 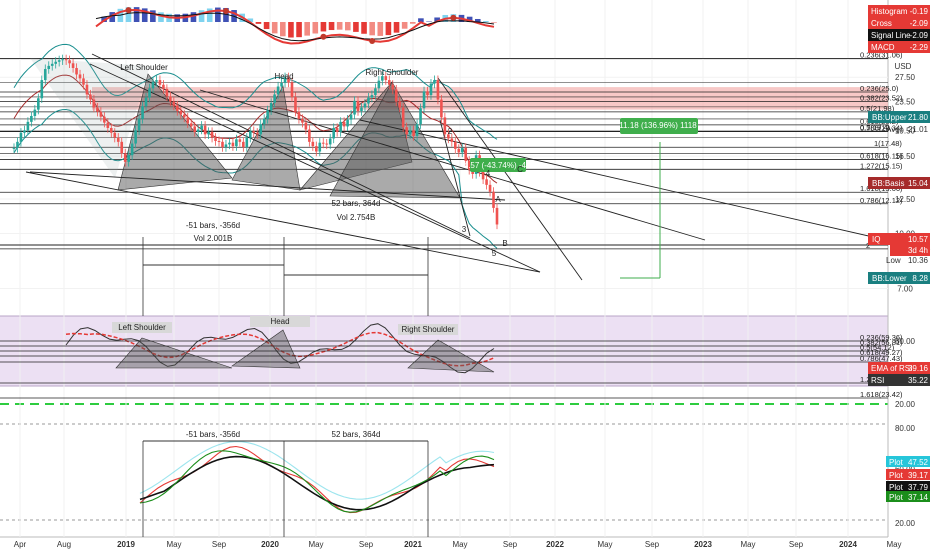 What do you see at coordinates (899, 47) in the screenshot?
I see `macd-legend-tag` at bounding box center [899, 47].